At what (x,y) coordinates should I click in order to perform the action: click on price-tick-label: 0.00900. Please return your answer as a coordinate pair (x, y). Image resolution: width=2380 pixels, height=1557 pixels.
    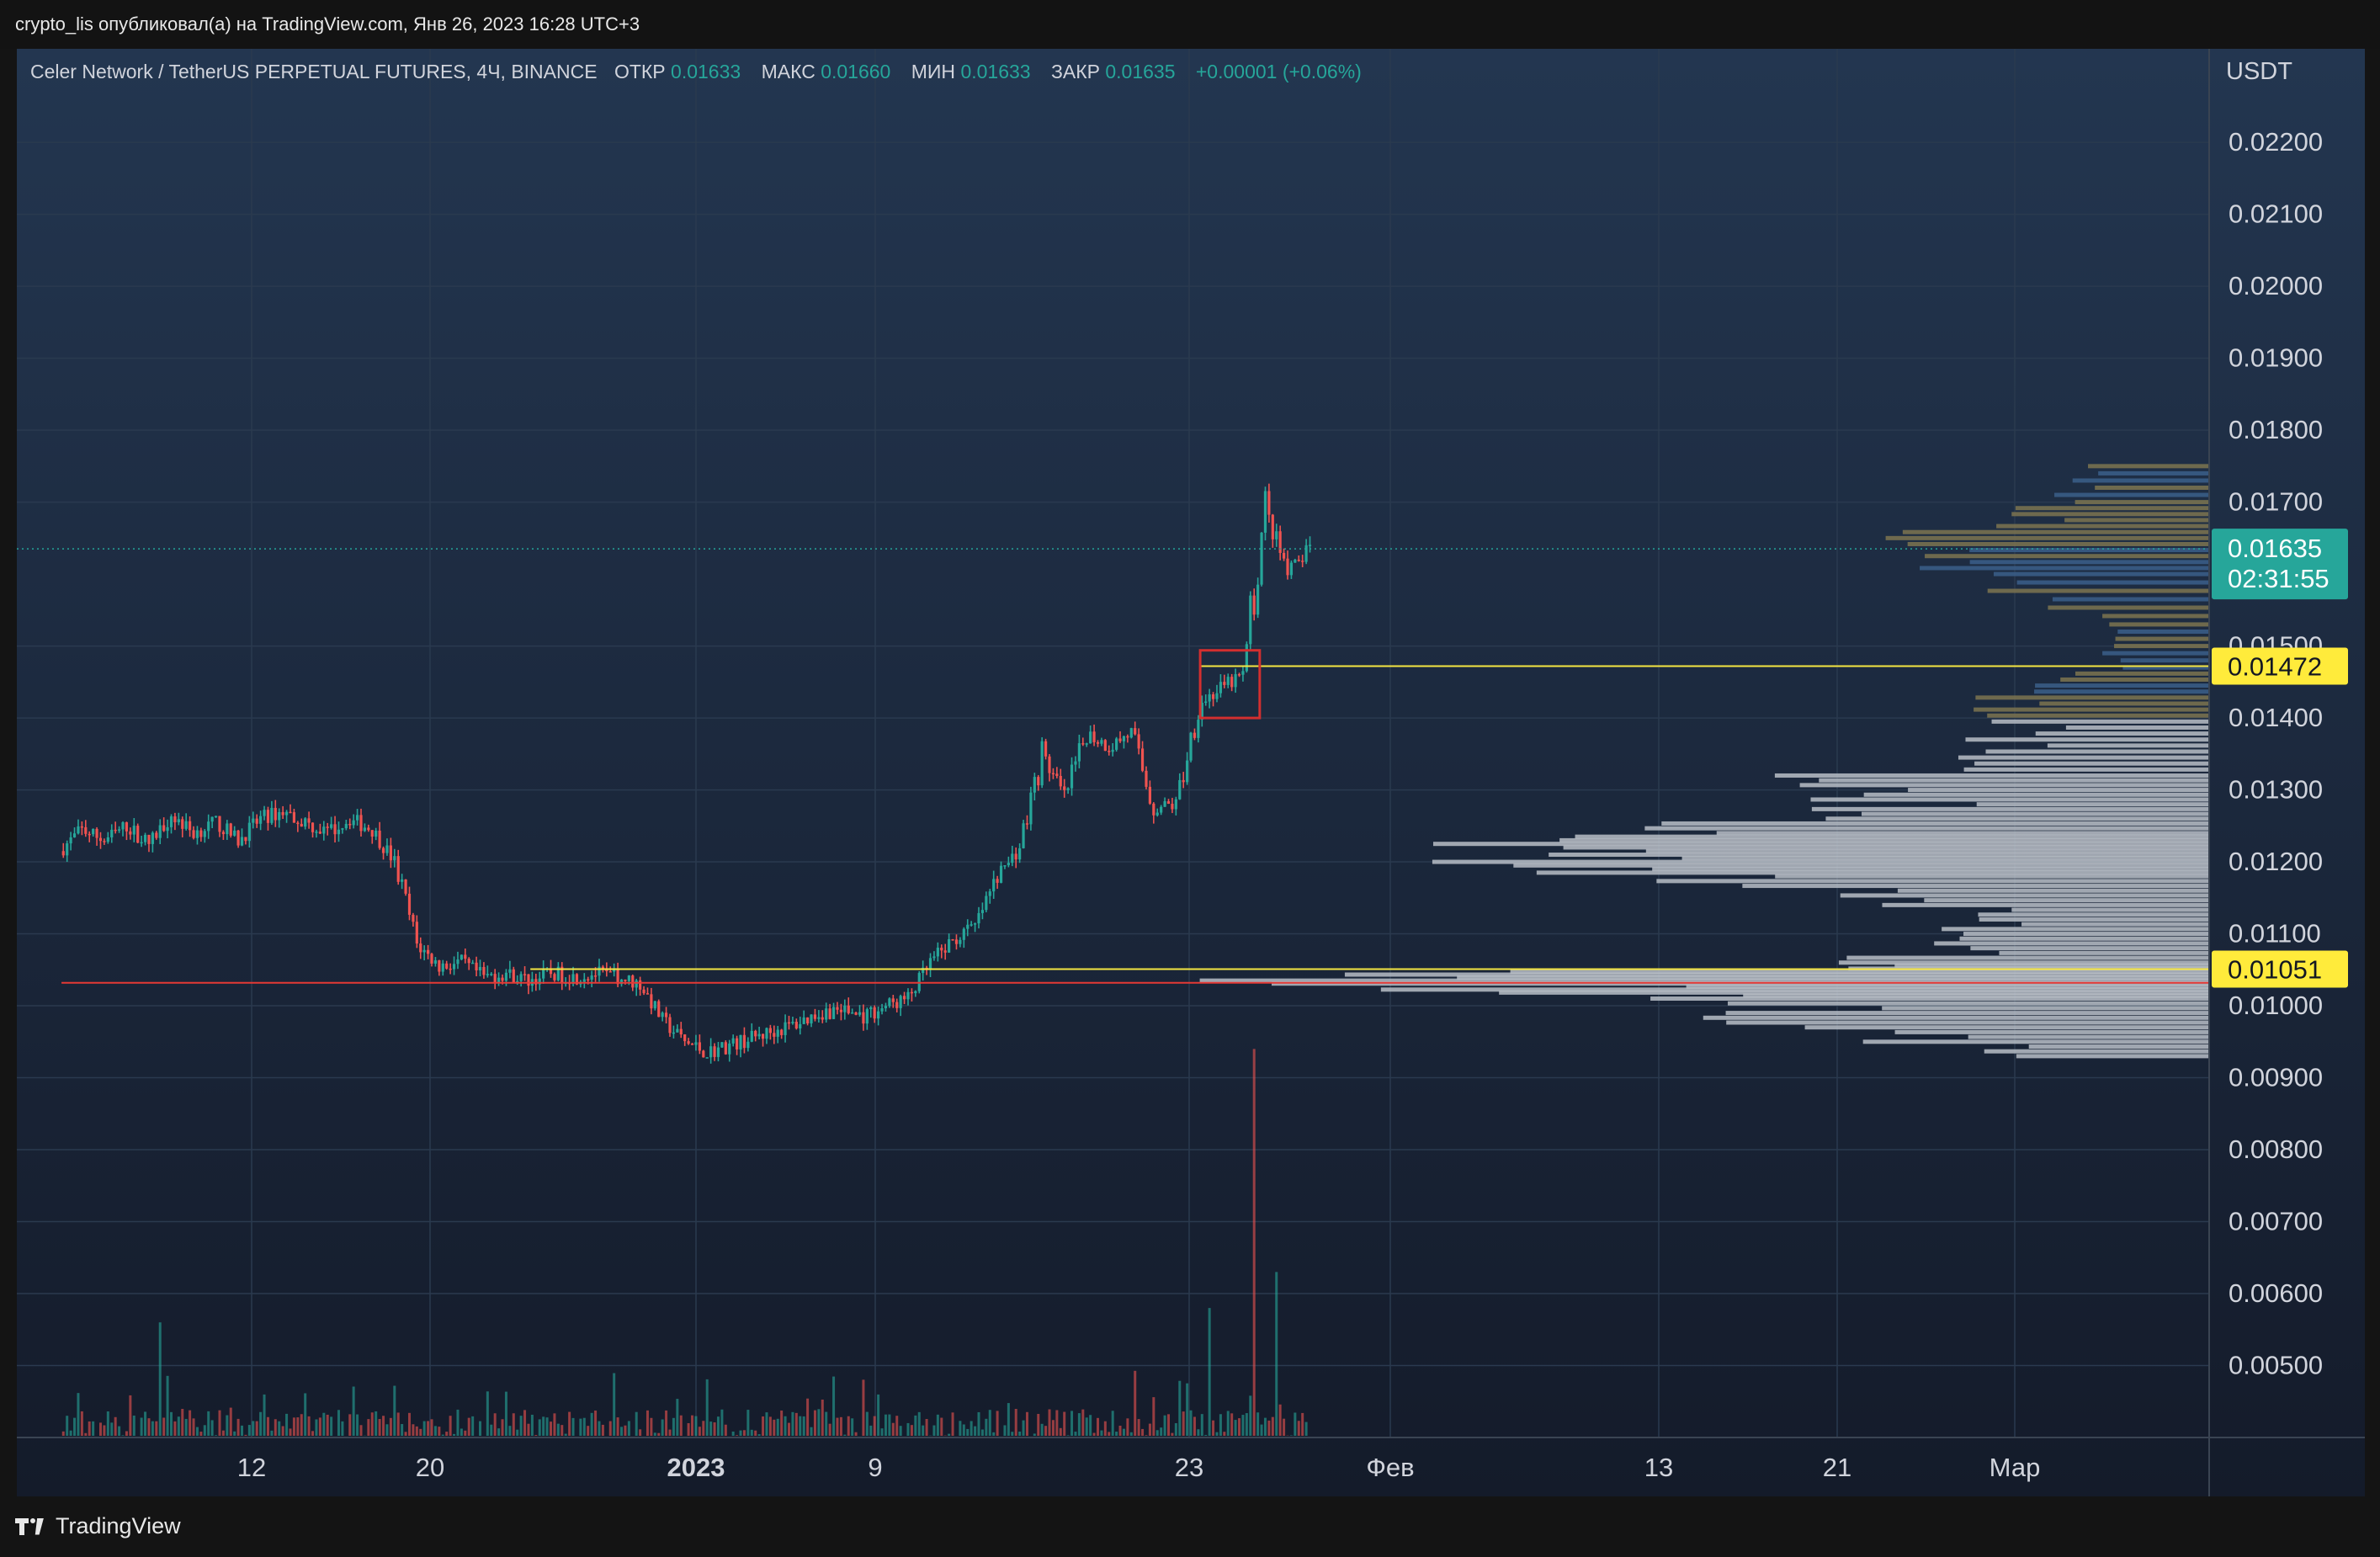
    Looking at the image, I should click on (2276, 1077).